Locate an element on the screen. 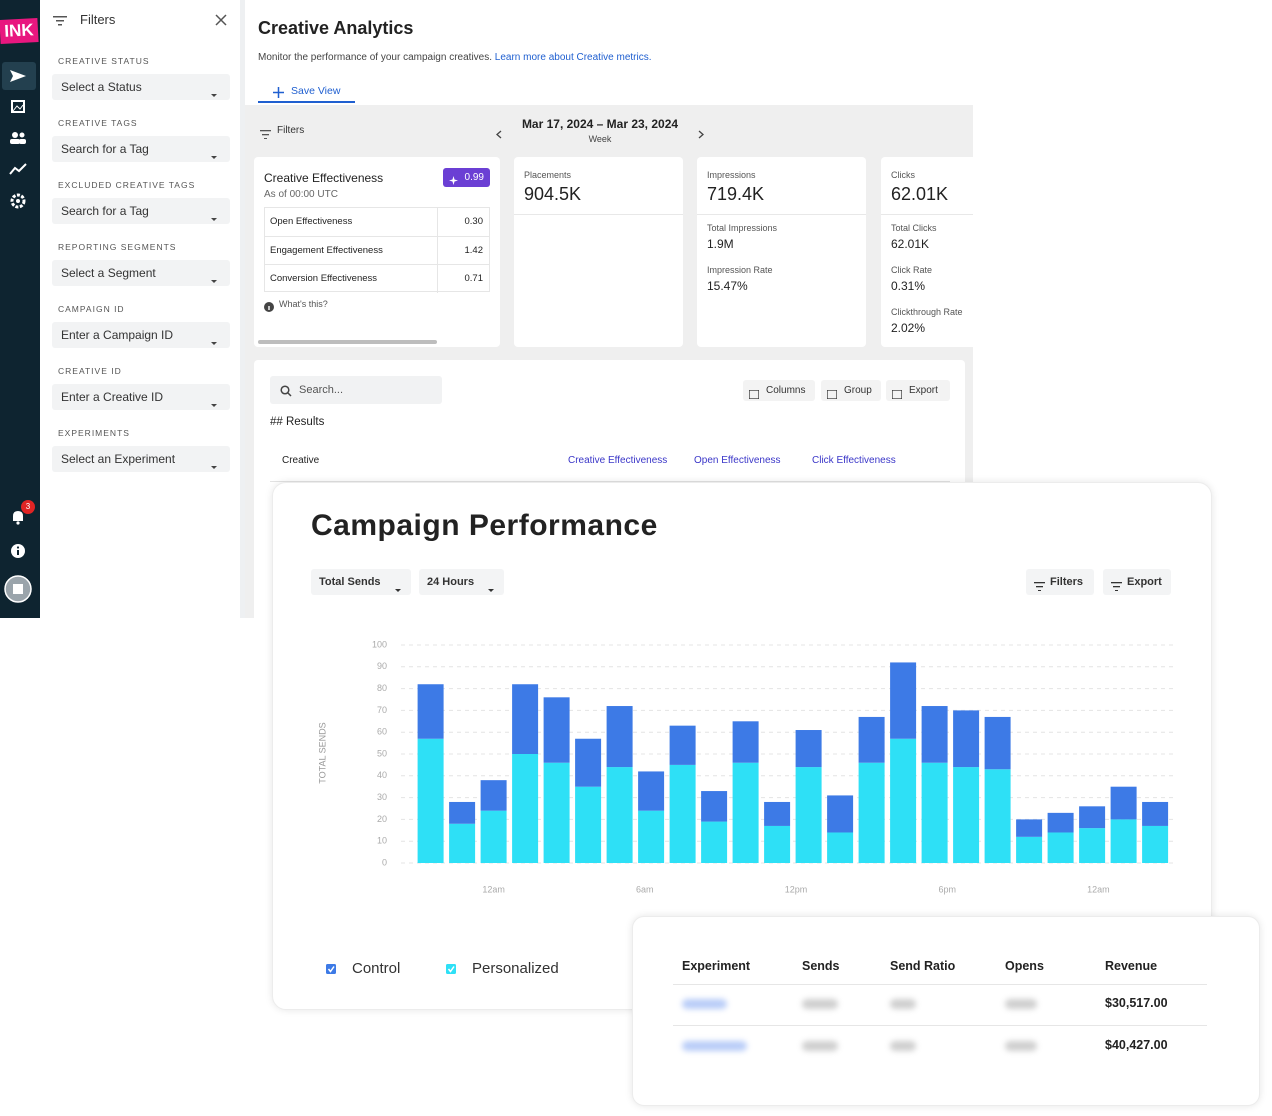 This screenshot has height=1116, width=1272. metric-value: 719.4K is located at coordinates (736, 194).